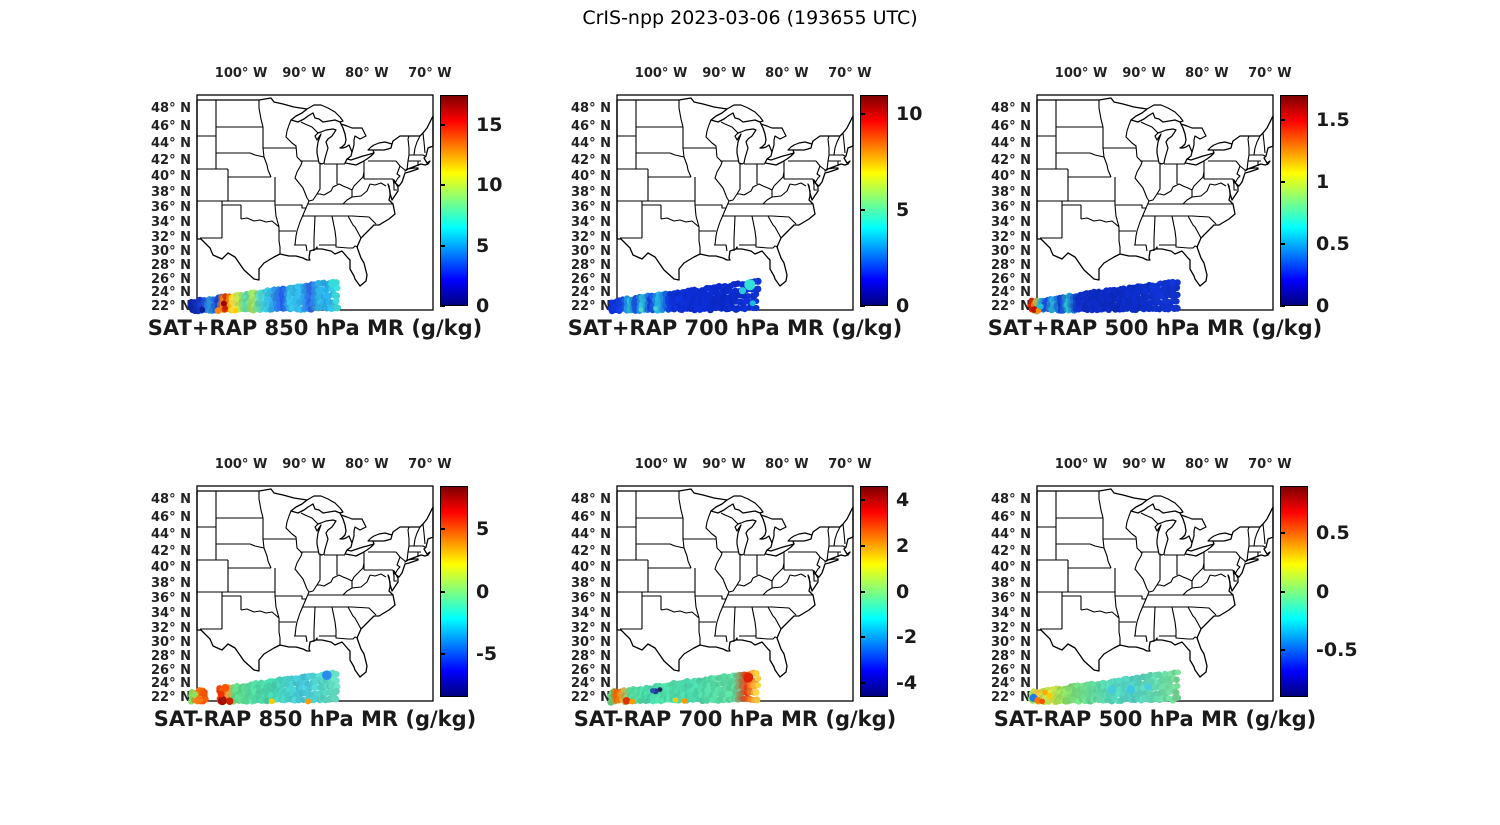 The width and height of the screenshot is (1500, 825). Describe the element at coordinates (1155, 719) in the screenshot. I see `panel-title: SAT-RAP 500 hPa MR (g/kg)` at that location.